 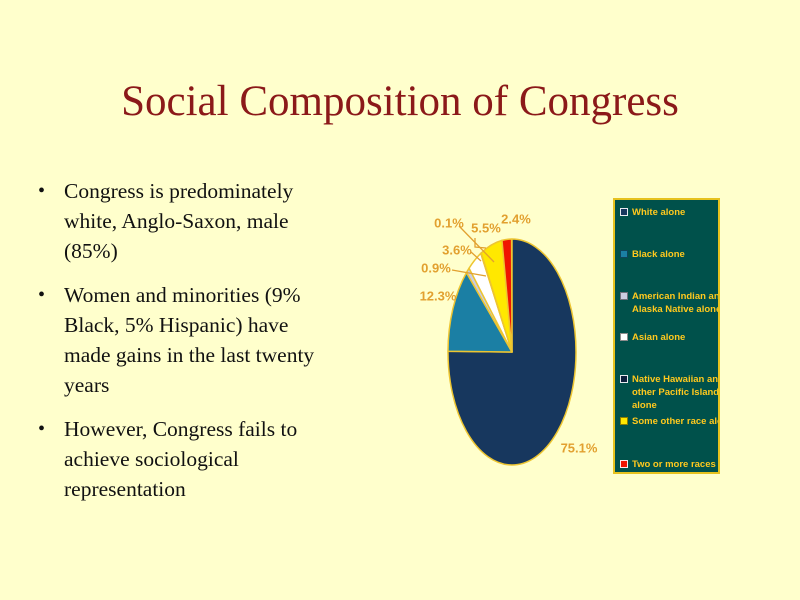 What do you see at coordinates (469, 273) in the screenshot?
I see `leader-line-american-indian-and-alaska-native-alone` at bounding box center [469, 273].